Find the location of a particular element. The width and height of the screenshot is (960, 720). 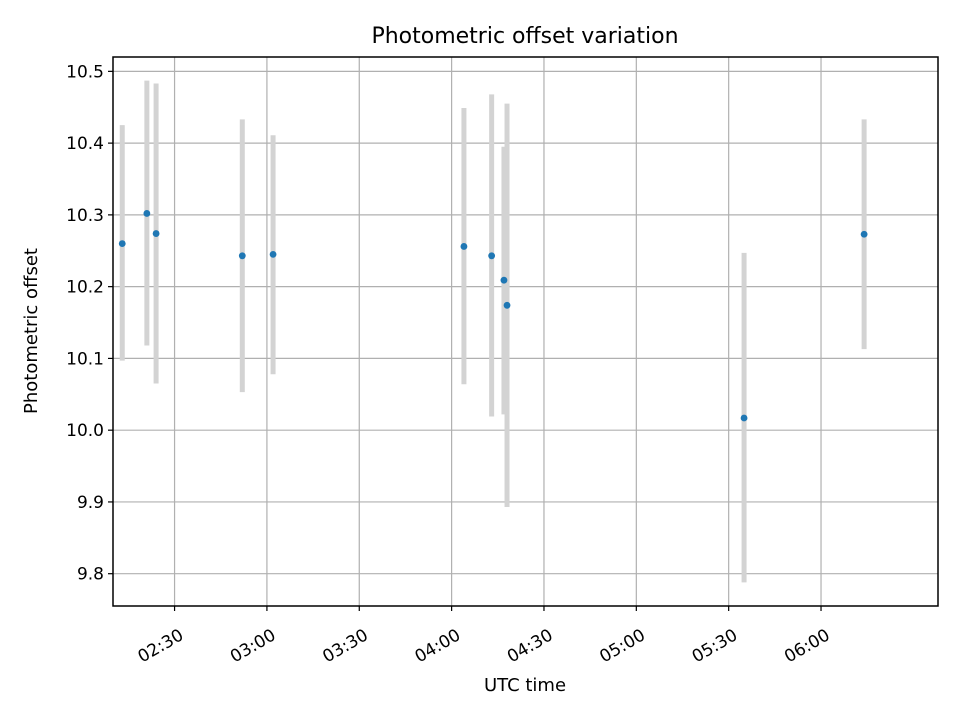

x-tick-label: 03:00 is located at coordinates (253, 646).